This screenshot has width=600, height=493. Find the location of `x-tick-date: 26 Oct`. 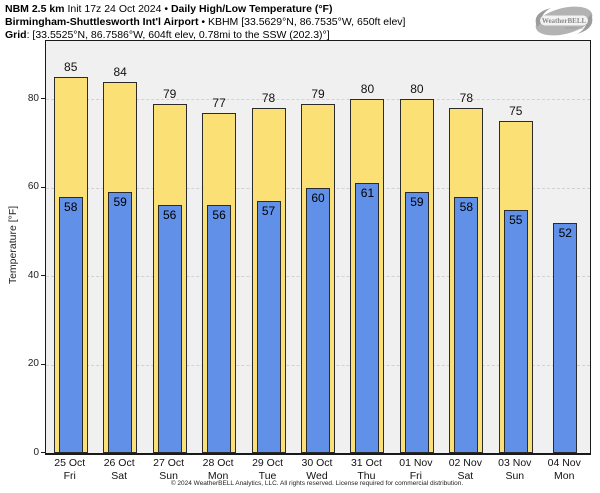

x-tick-date: 26 Oct is located at coordinates (119, 463).